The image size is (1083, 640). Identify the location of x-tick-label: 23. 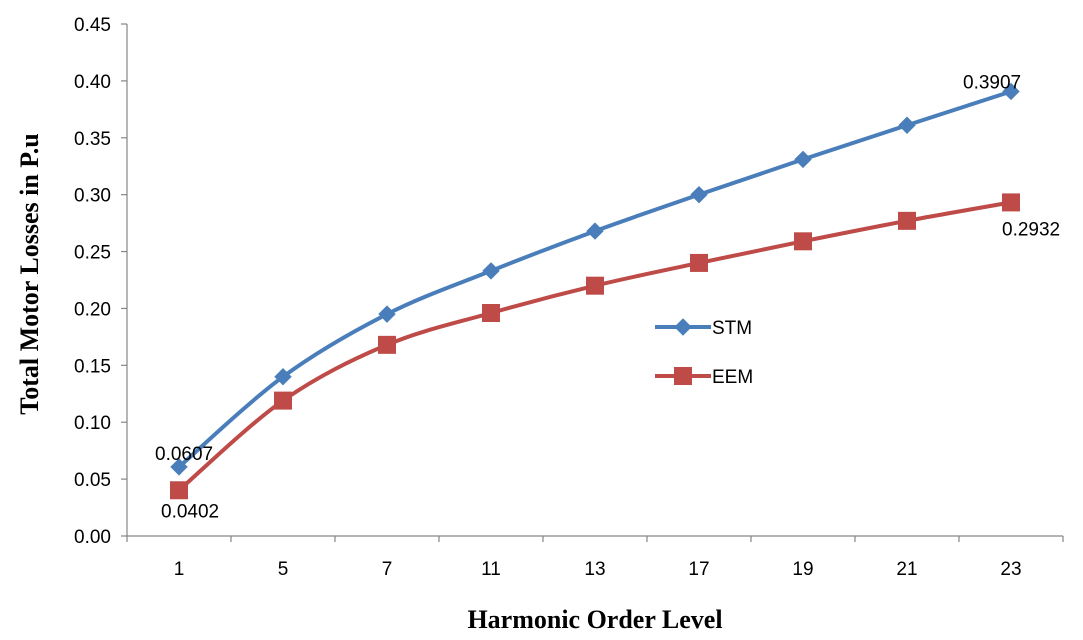
(1010, 569).